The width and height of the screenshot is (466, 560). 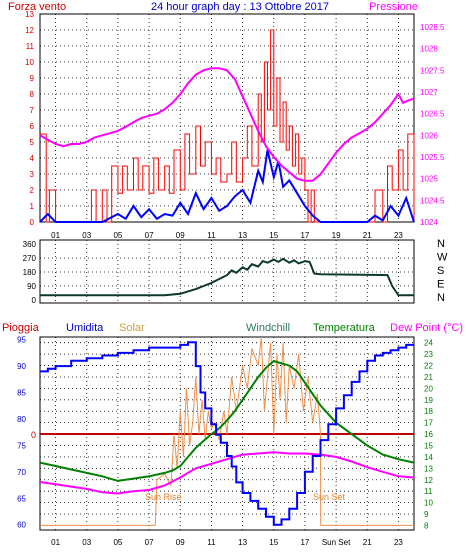 What do you see at coordinates (32, 126) in the screenshot?
I see `wind-tick-label: 6` at bounding box center [32, 126].